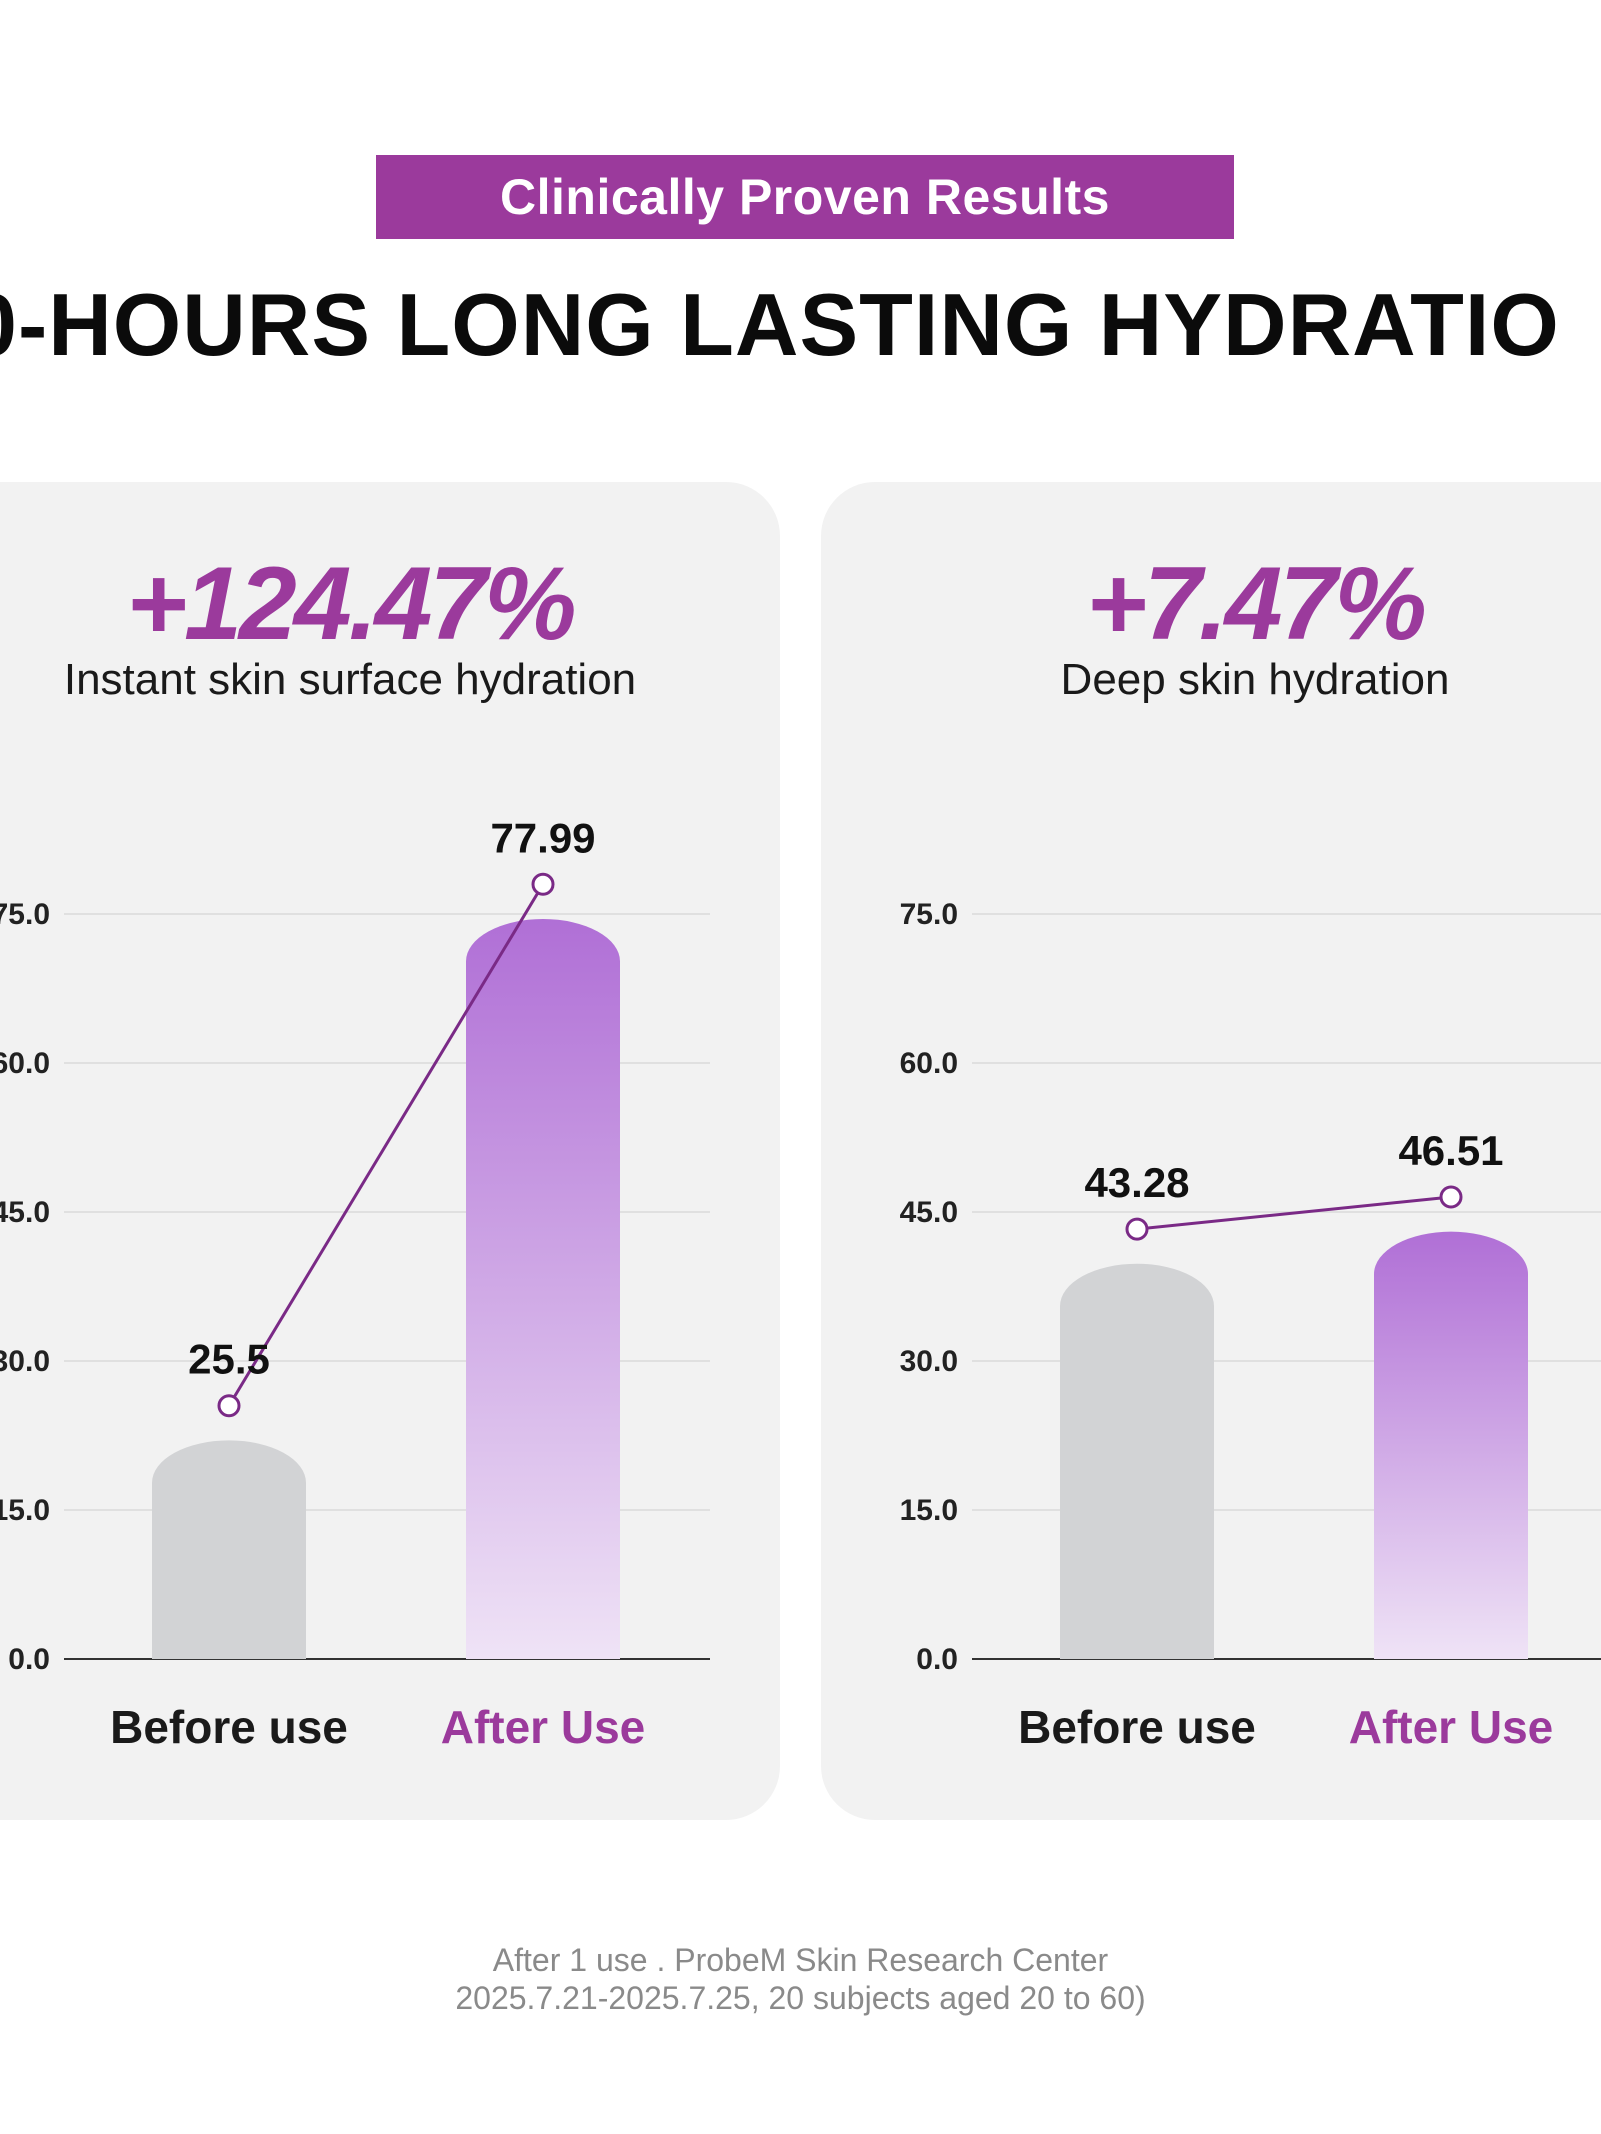 The width and height of the screenshot is (1601, 2134). What do you see at coordinates (25, 1510) in the screenshot?
I see `surface-ytick-label: 15.0` at bounding box center [25, 1510].